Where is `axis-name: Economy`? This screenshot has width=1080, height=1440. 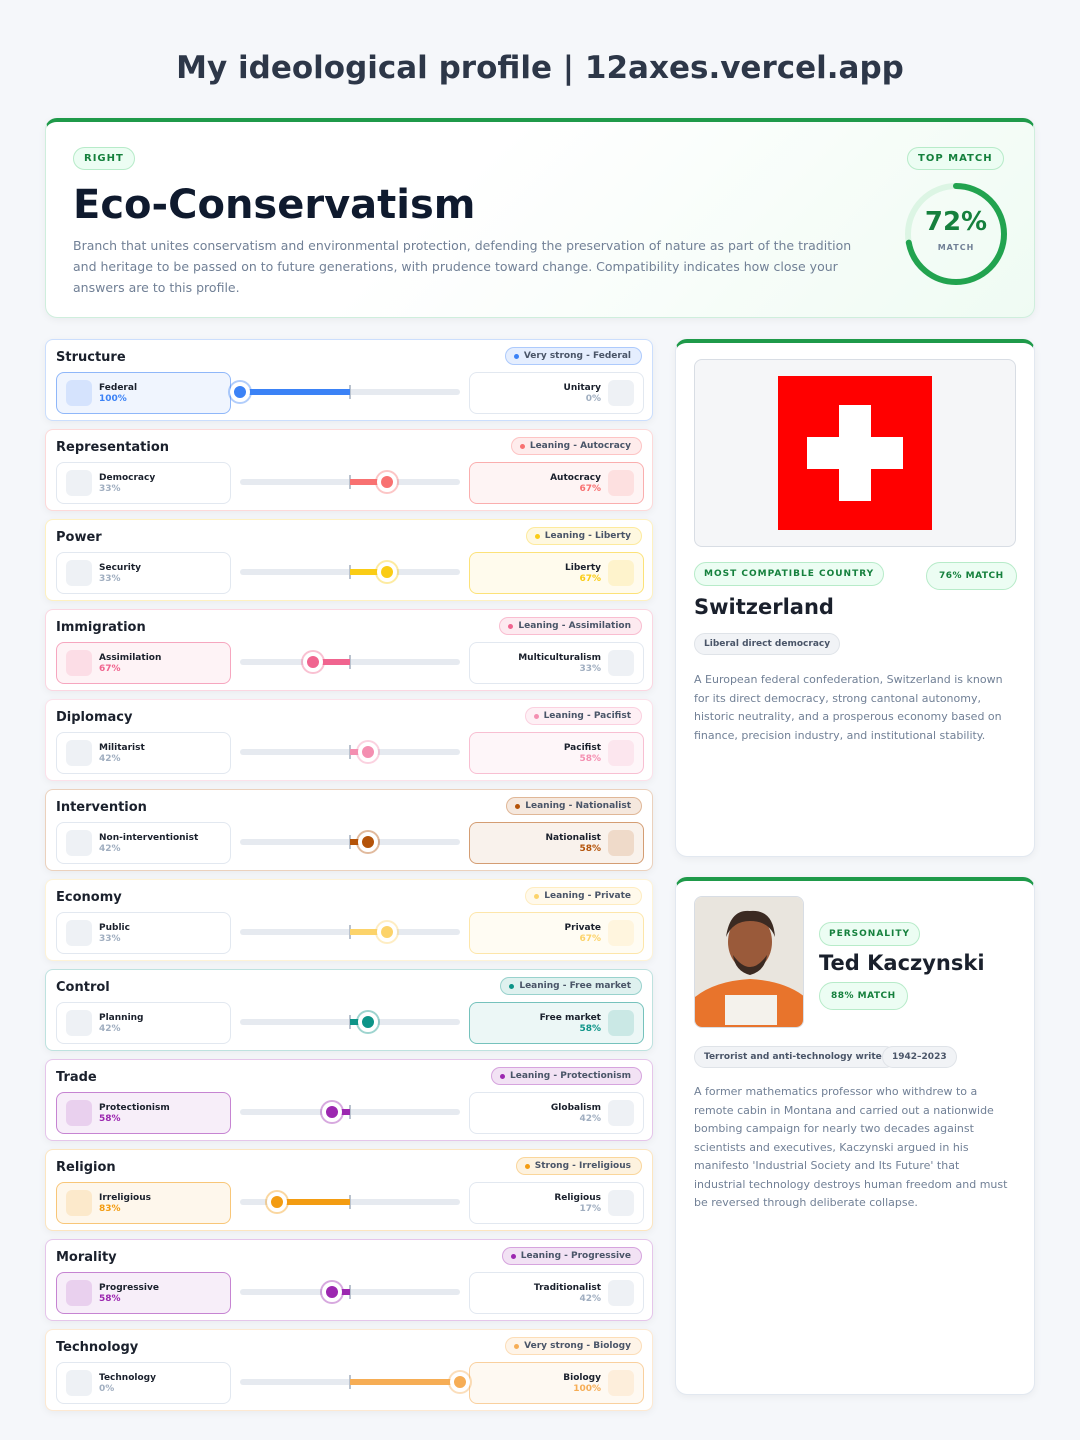 axis-name: Economy is located at coordinates (89, 897).